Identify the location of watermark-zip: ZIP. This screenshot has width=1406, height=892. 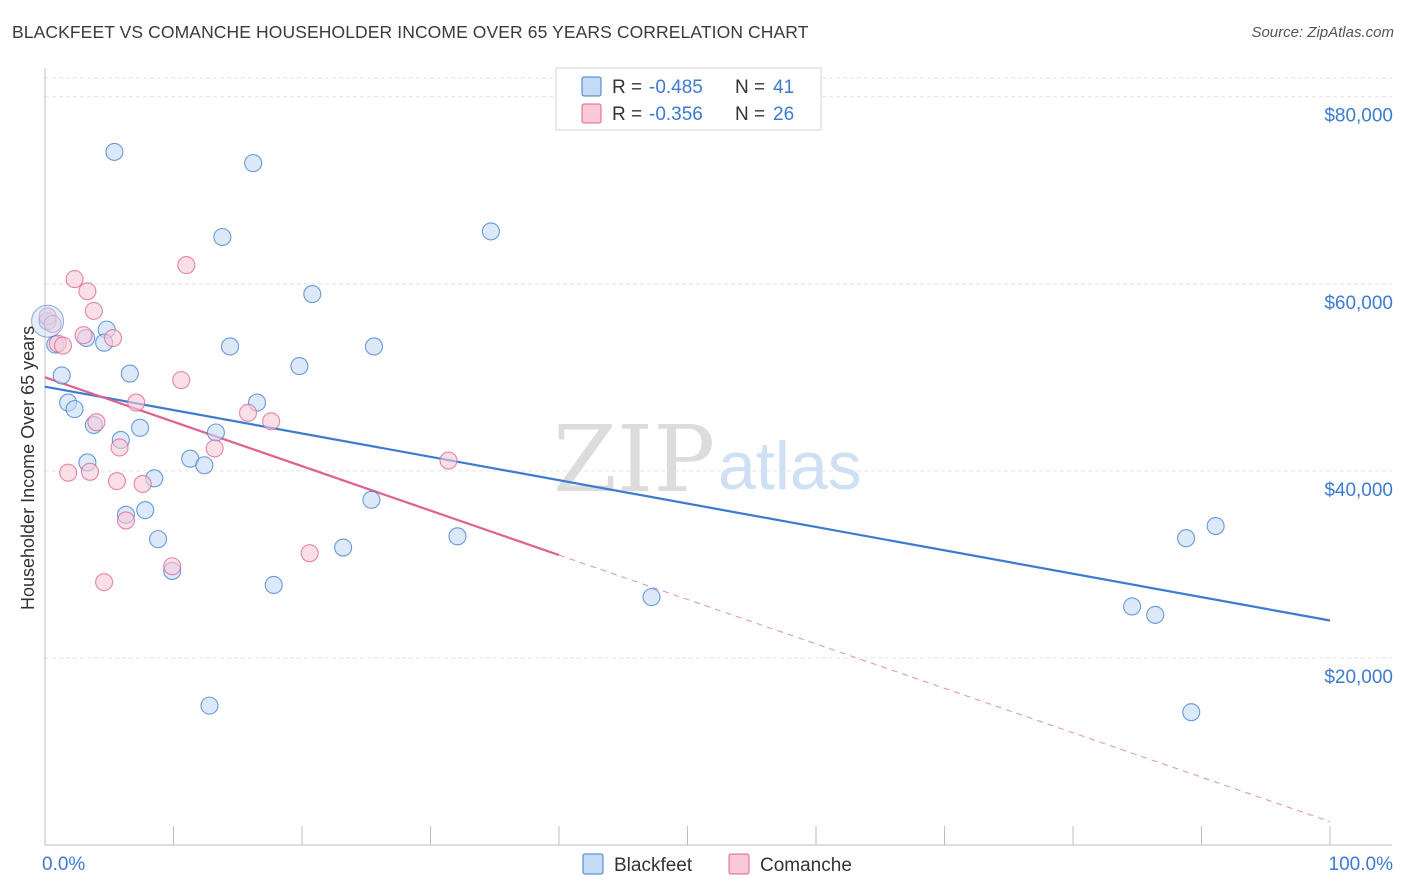
(634, 459).